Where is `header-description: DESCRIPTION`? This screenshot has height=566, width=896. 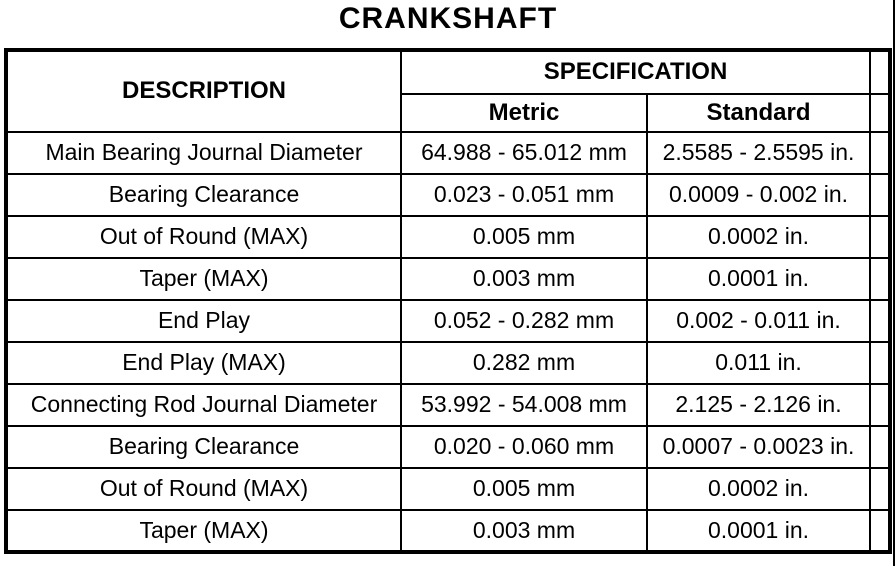
header-description: DESCRIPTION is located at coordinates (203, 91).